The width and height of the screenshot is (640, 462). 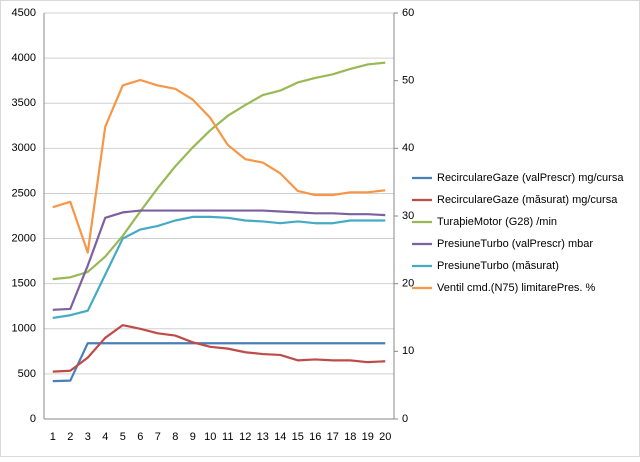 I want to click on y-tick-label: 1500, so click(x=24, y=284).